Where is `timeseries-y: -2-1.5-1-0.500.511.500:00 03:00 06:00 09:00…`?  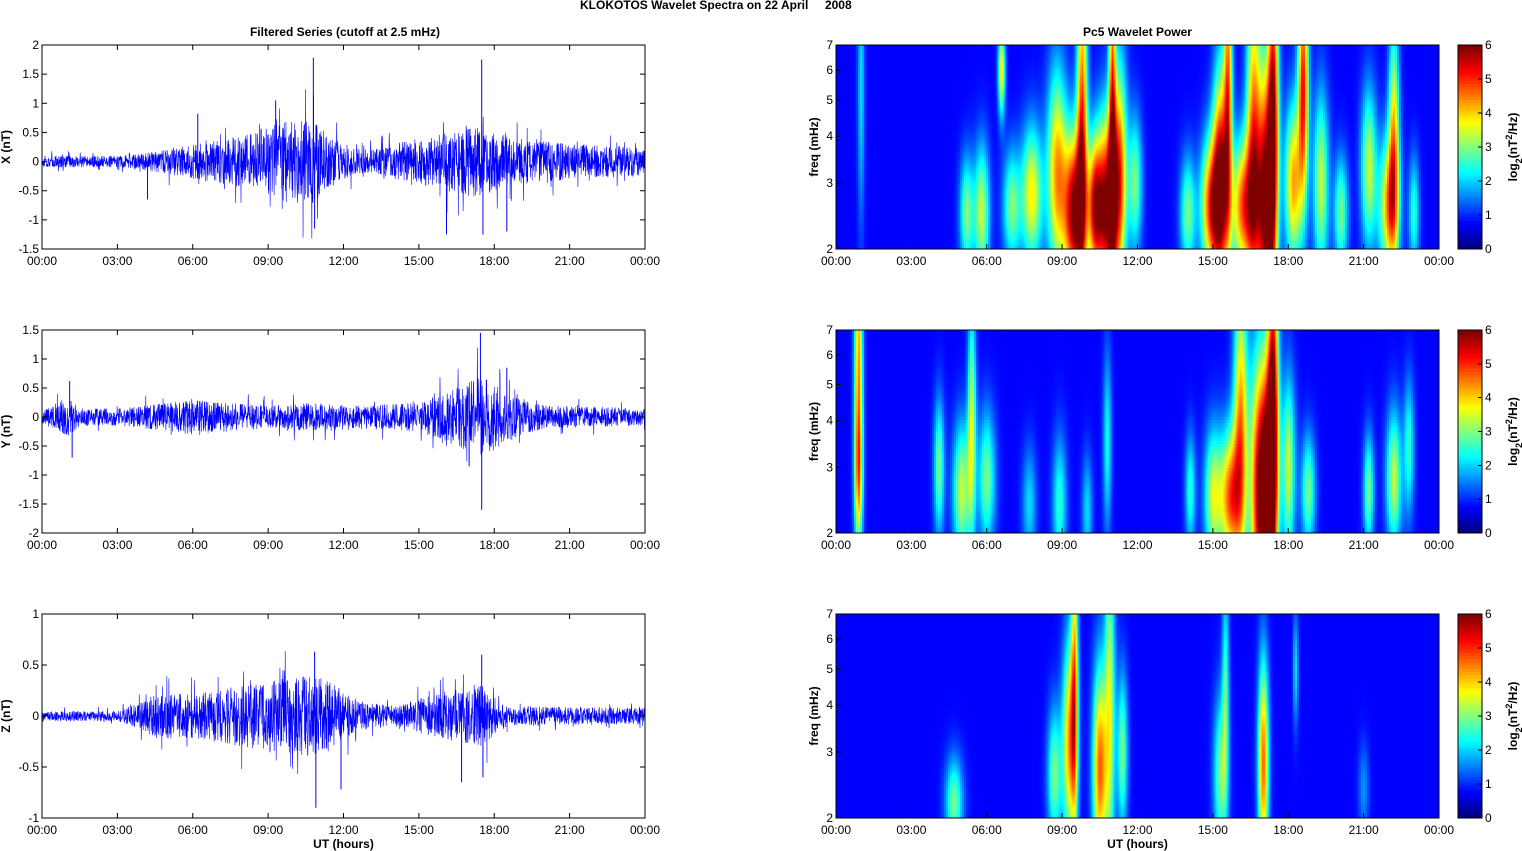
timeseries-y: -2-1.5-1-0.500.511.500:00 03:00 06:00 09:00… is located at coordinates (330, 437).